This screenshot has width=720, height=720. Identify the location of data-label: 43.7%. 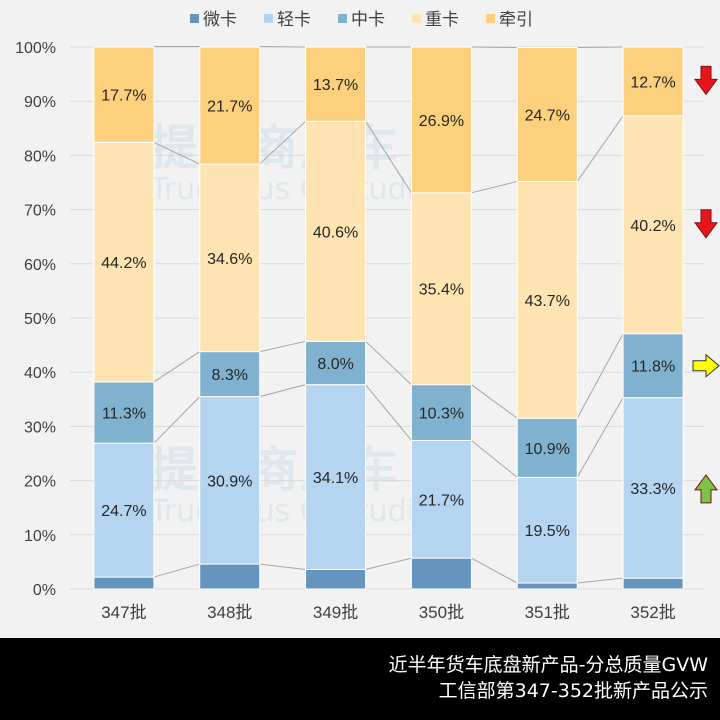
(547, 301).